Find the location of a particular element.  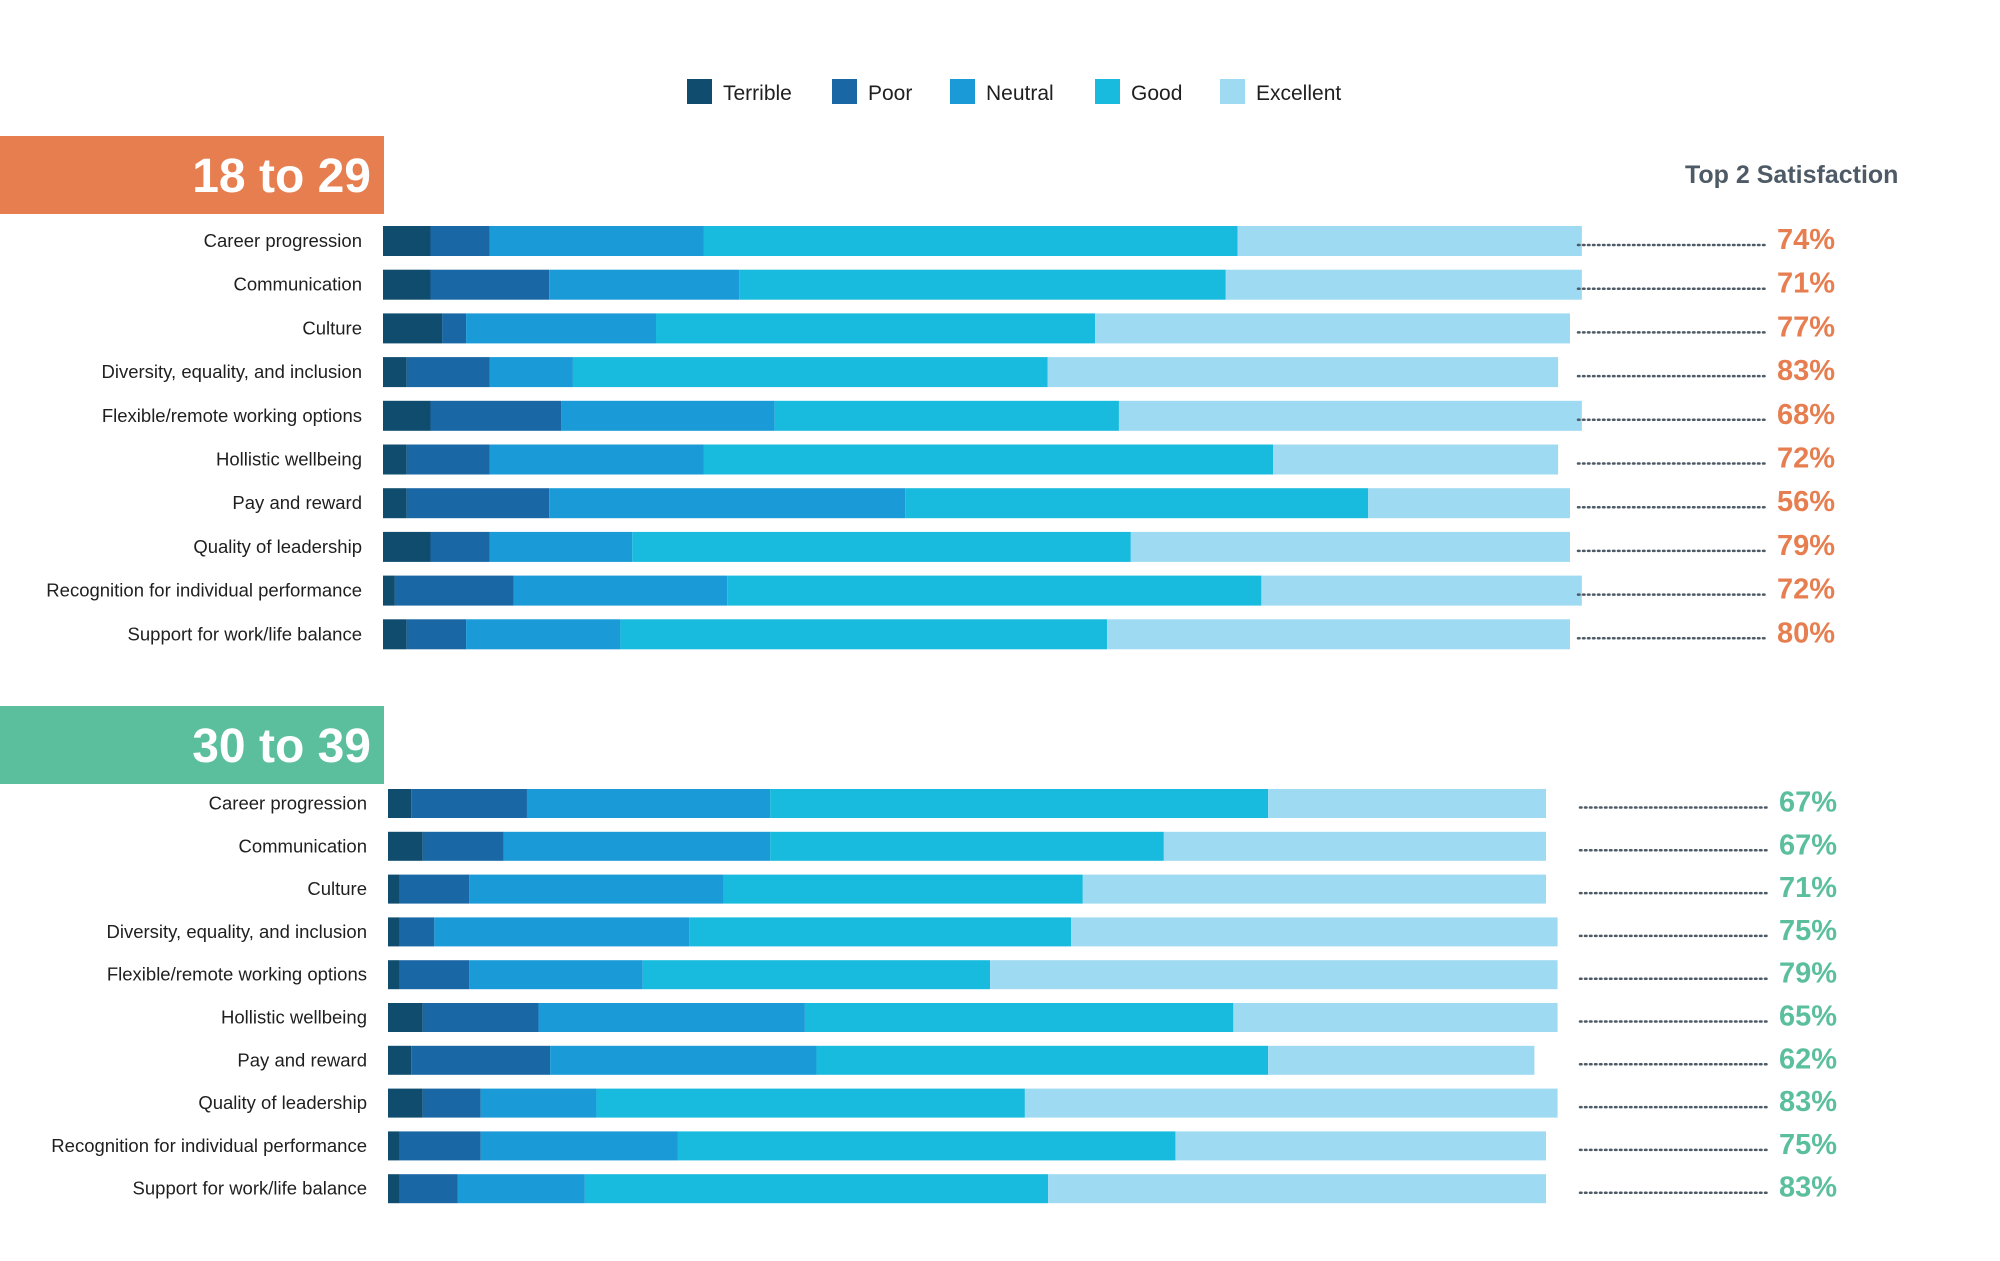

legend-swatch-neutral is located at coordinates (962, 91).